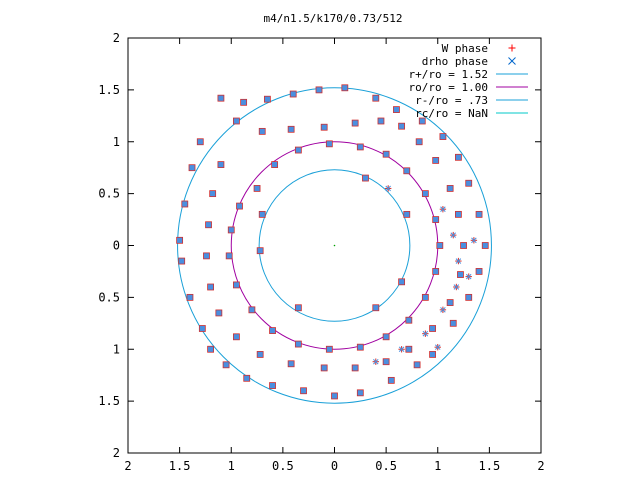 The width and height of the screenshot is (640, 480). I want to click on y-tick-label: 2, so click(116, 453).